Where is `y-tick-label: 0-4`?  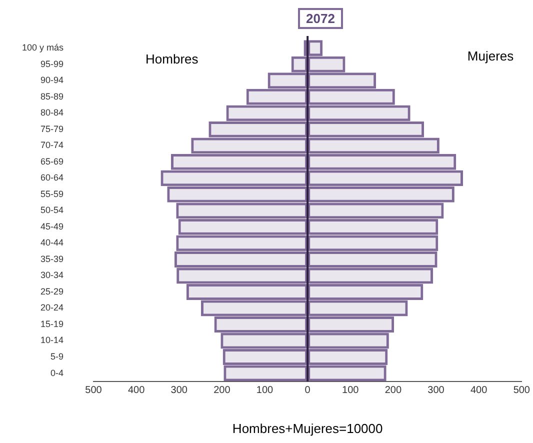
y-tick-label: 0-4 is located at coordinates (57, 373).